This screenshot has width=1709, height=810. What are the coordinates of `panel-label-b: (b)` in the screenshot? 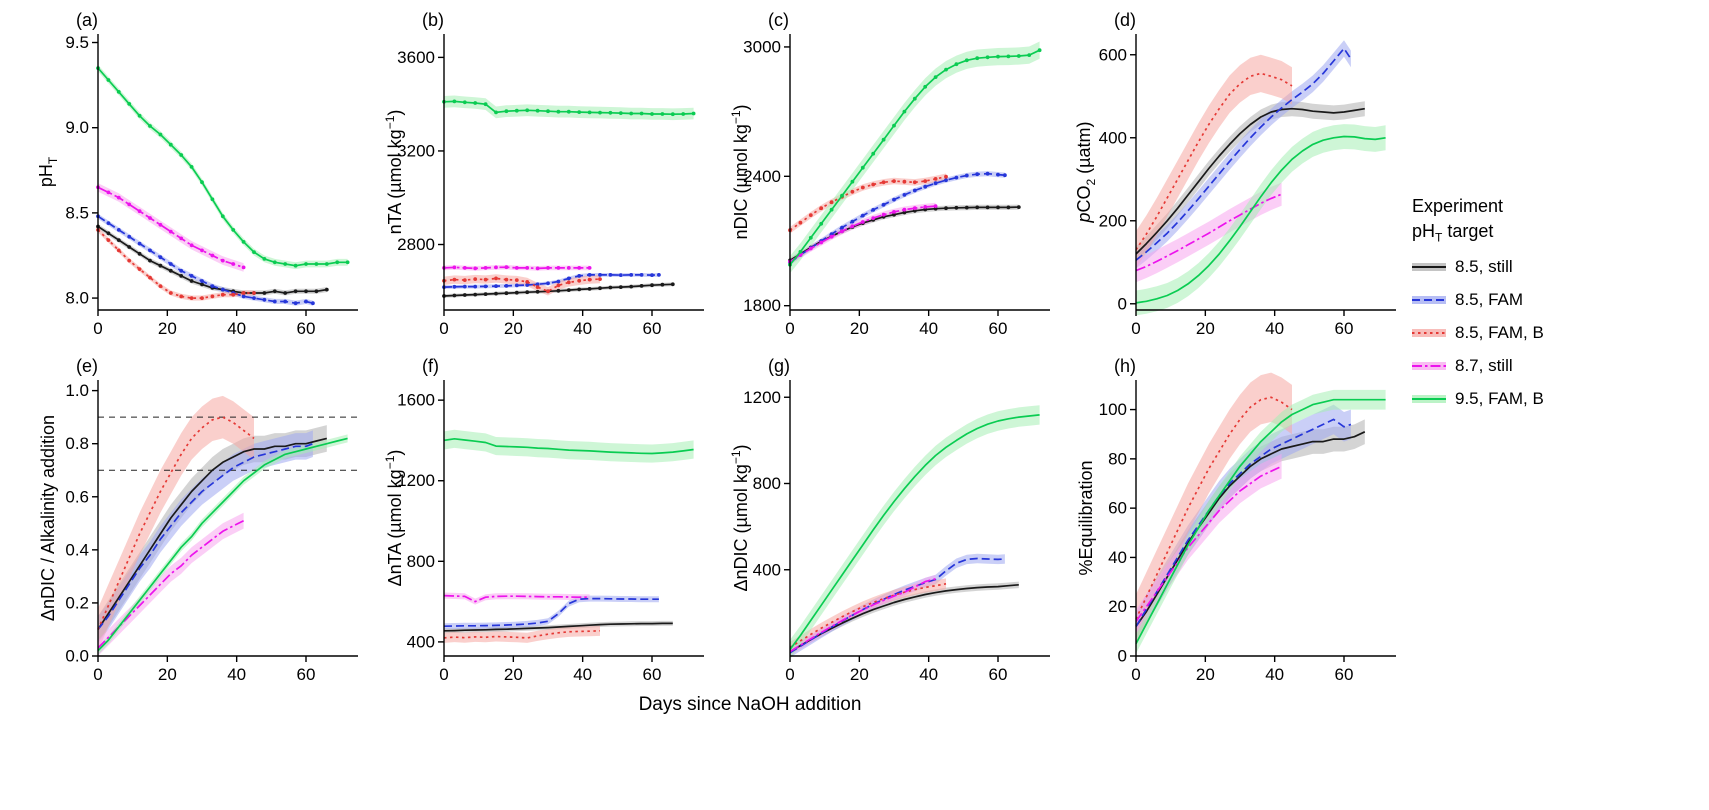 It's located at (433, 20).